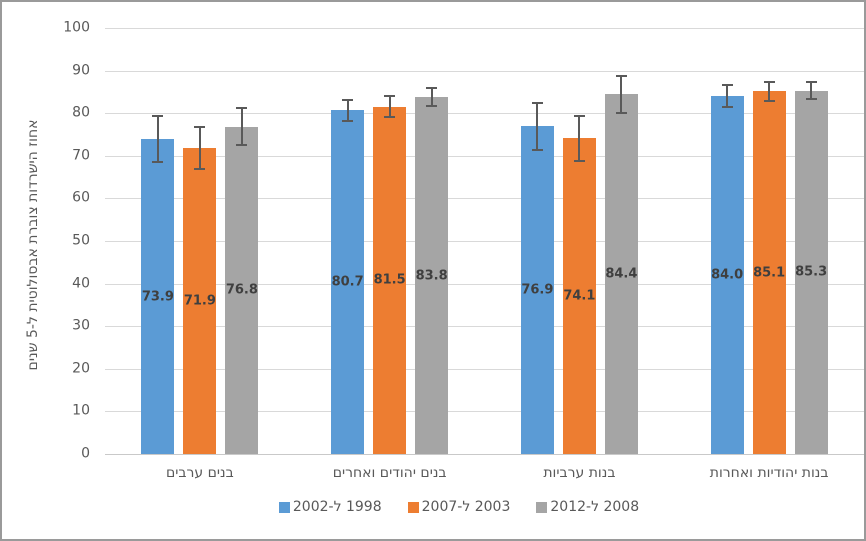 The width and height of the screenshot is (866, 541). What do you see at coordinates (81, 155) in the screenshot?
I see `y-tick-label: 70` at bounding box center [81, 155].